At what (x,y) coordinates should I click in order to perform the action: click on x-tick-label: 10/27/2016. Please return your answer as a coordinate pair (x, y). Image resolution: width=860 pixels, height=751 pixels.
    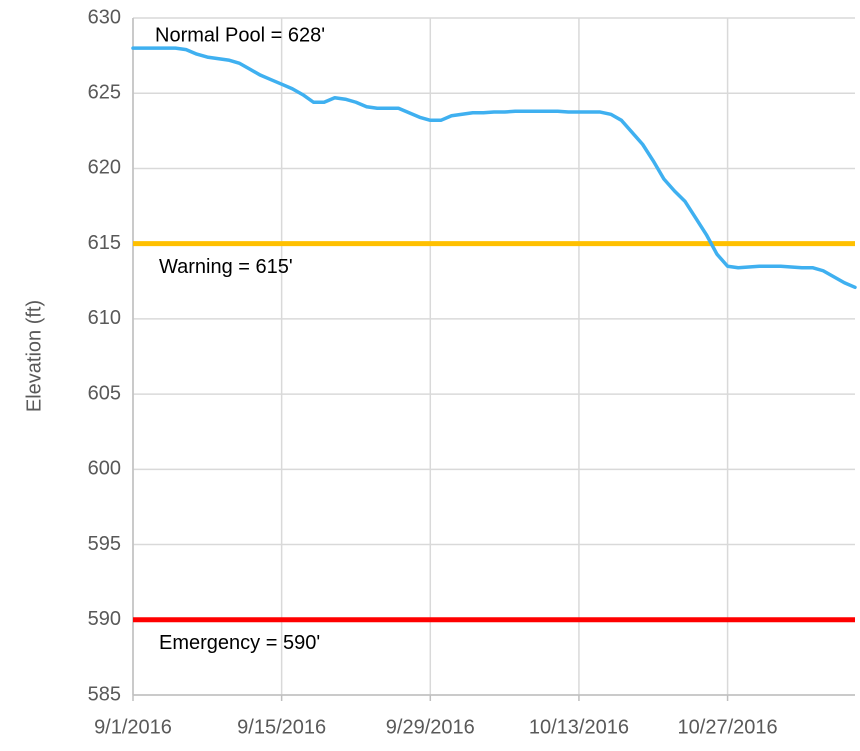
    Looking at the image, I should click on (728, 727).